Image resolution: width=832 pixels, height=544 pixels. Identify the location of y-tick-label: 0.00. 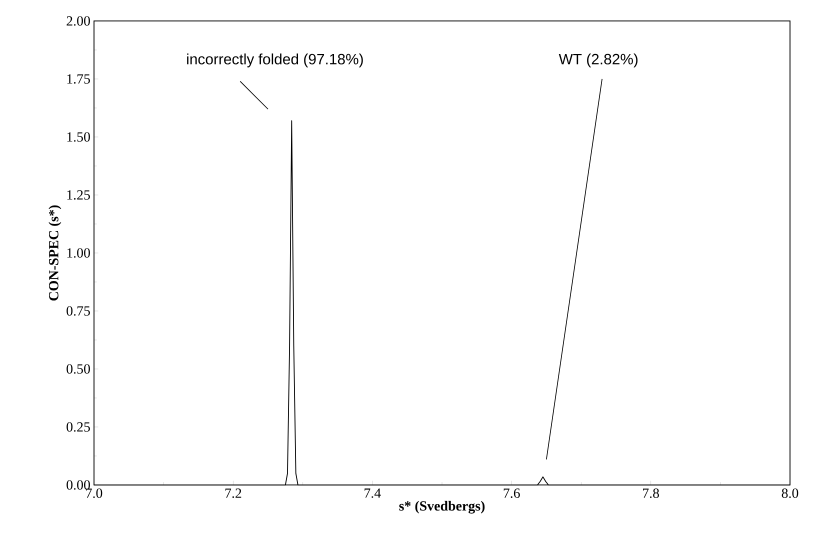
(78, 485).